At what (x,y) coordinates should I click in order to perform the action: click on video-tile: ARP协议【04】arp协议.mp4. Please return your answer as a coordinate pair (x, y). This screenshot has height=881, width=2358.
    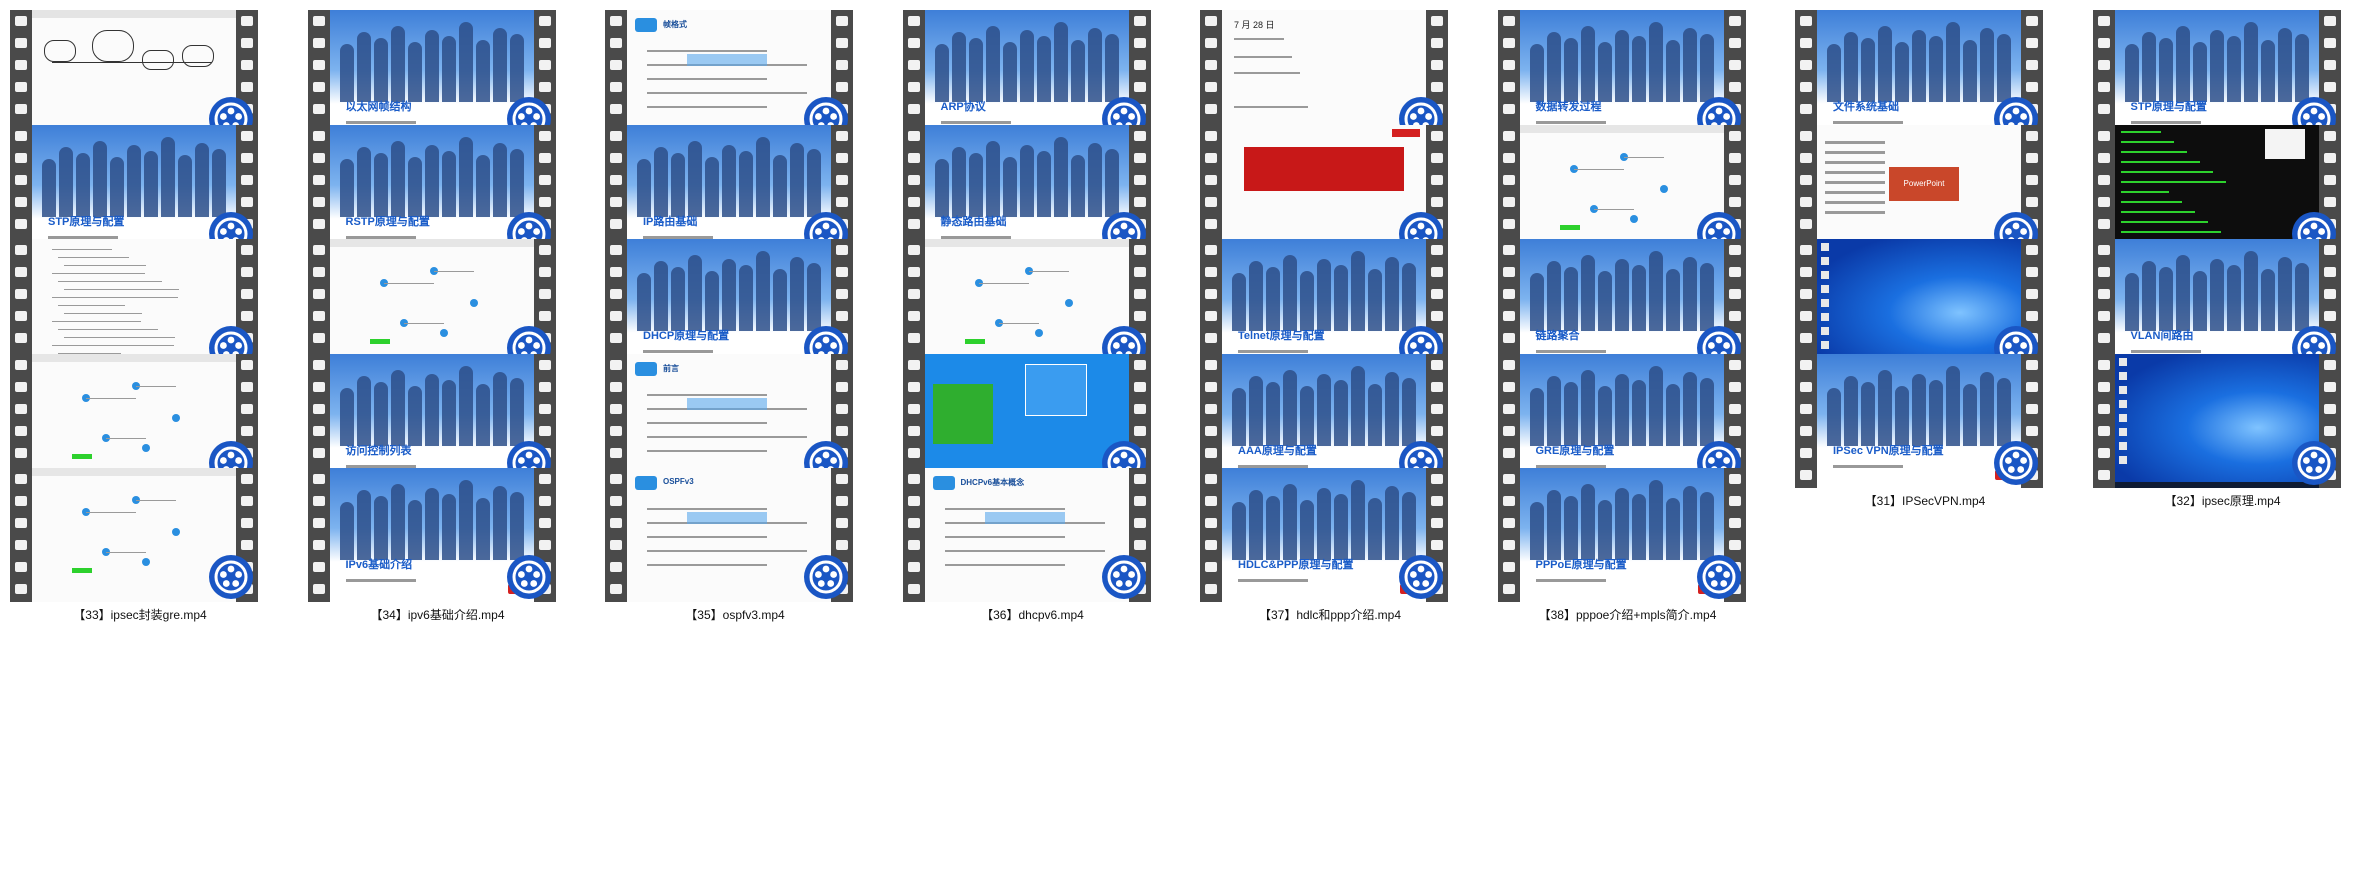
    Looking at the image, I should click on (1041, 82).